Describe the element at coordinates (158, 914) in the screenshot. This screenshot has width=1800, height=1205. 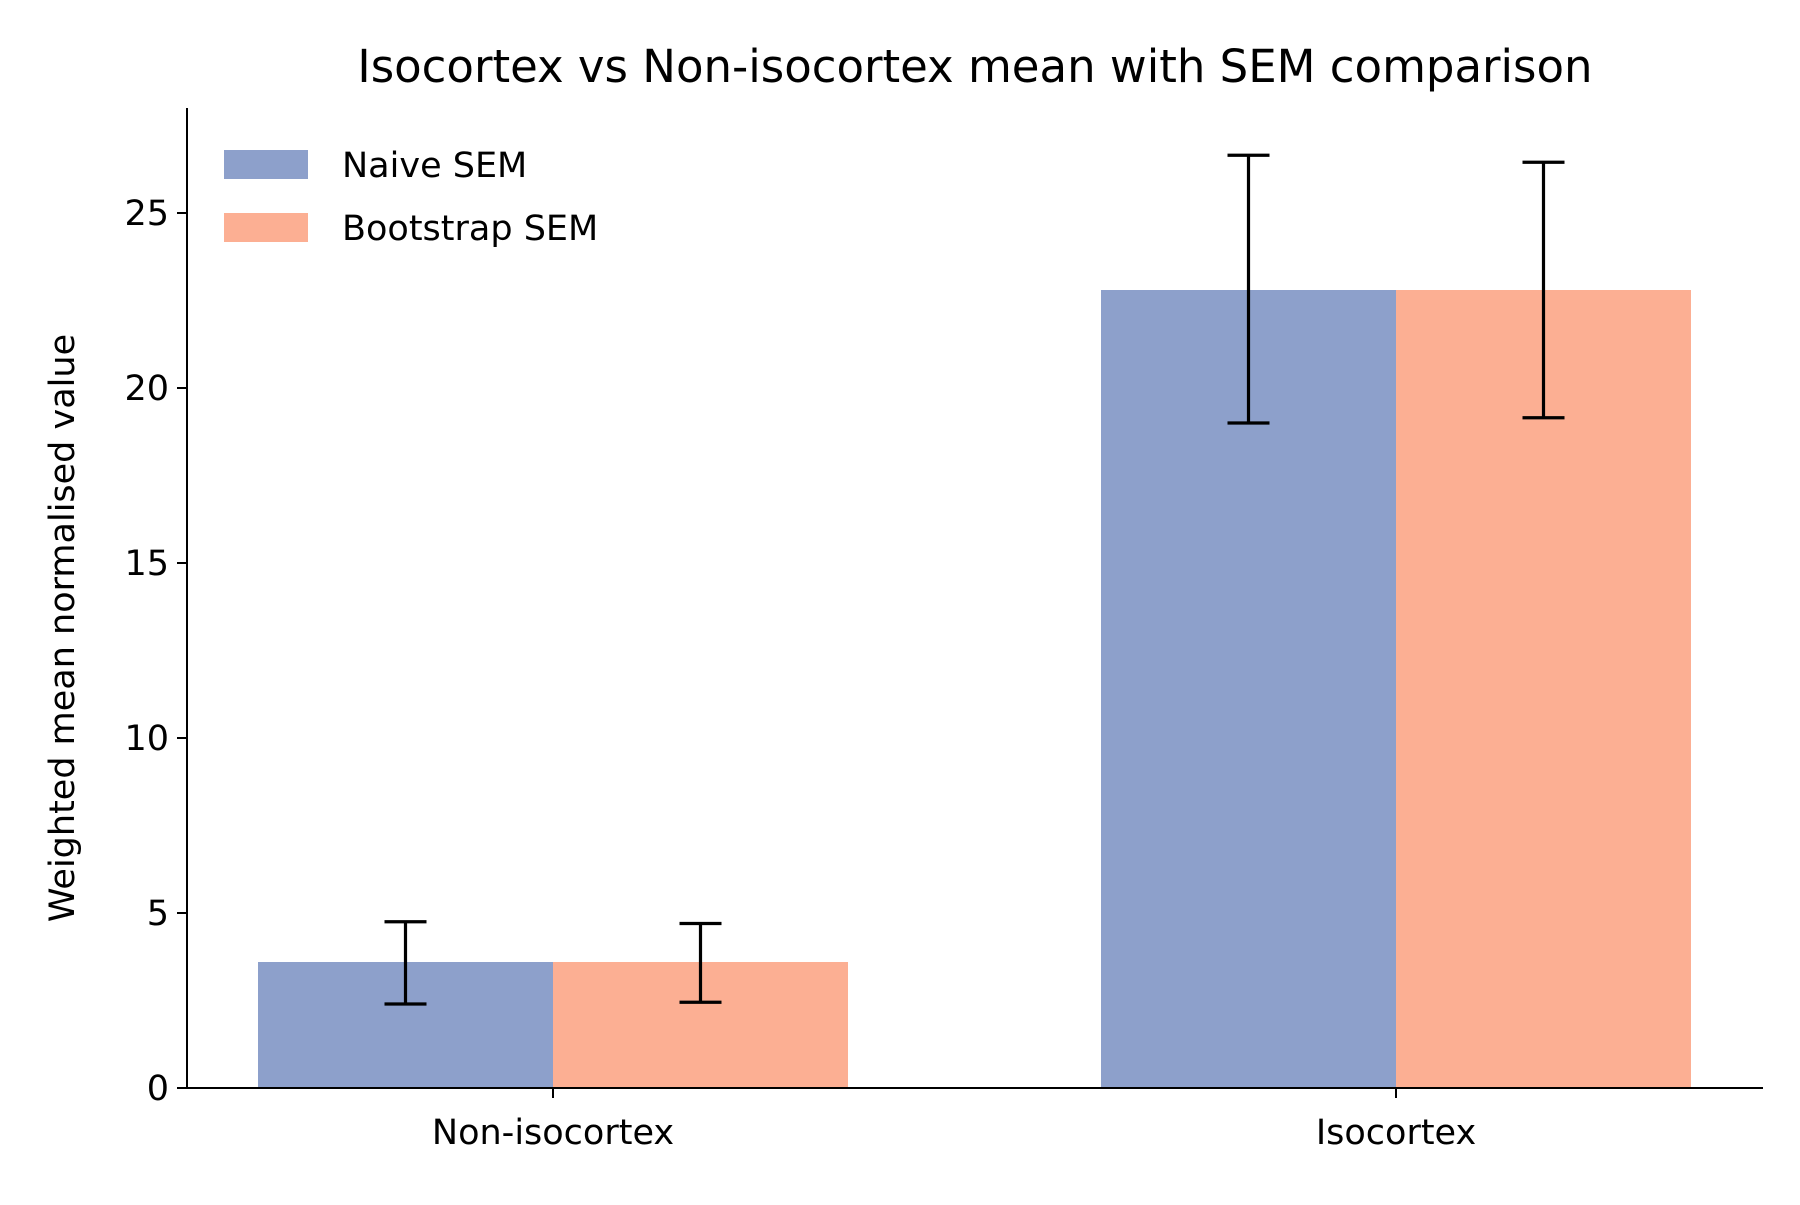
I see `y-tick-label: 5` at that location.